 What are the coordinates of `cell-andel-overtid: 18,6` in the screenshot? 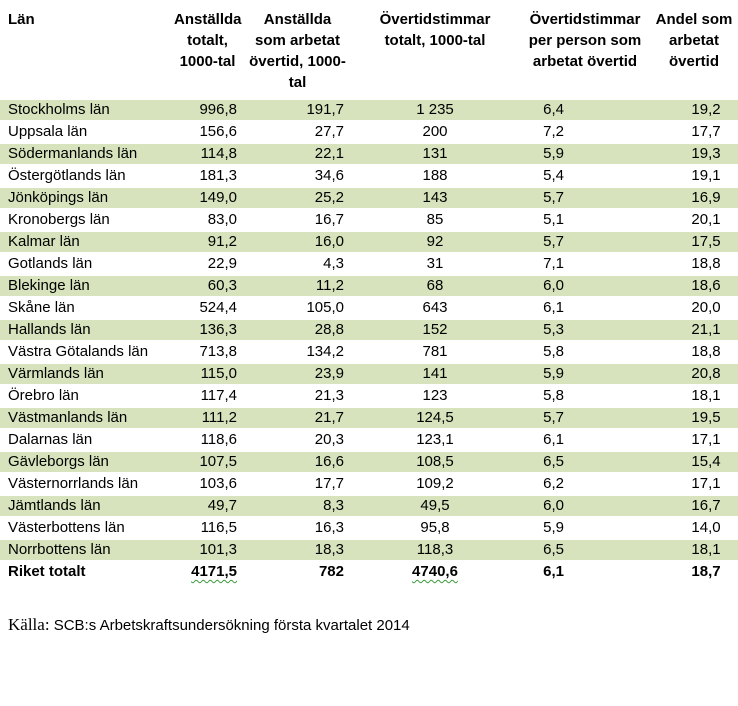 It's located at (694, 286).